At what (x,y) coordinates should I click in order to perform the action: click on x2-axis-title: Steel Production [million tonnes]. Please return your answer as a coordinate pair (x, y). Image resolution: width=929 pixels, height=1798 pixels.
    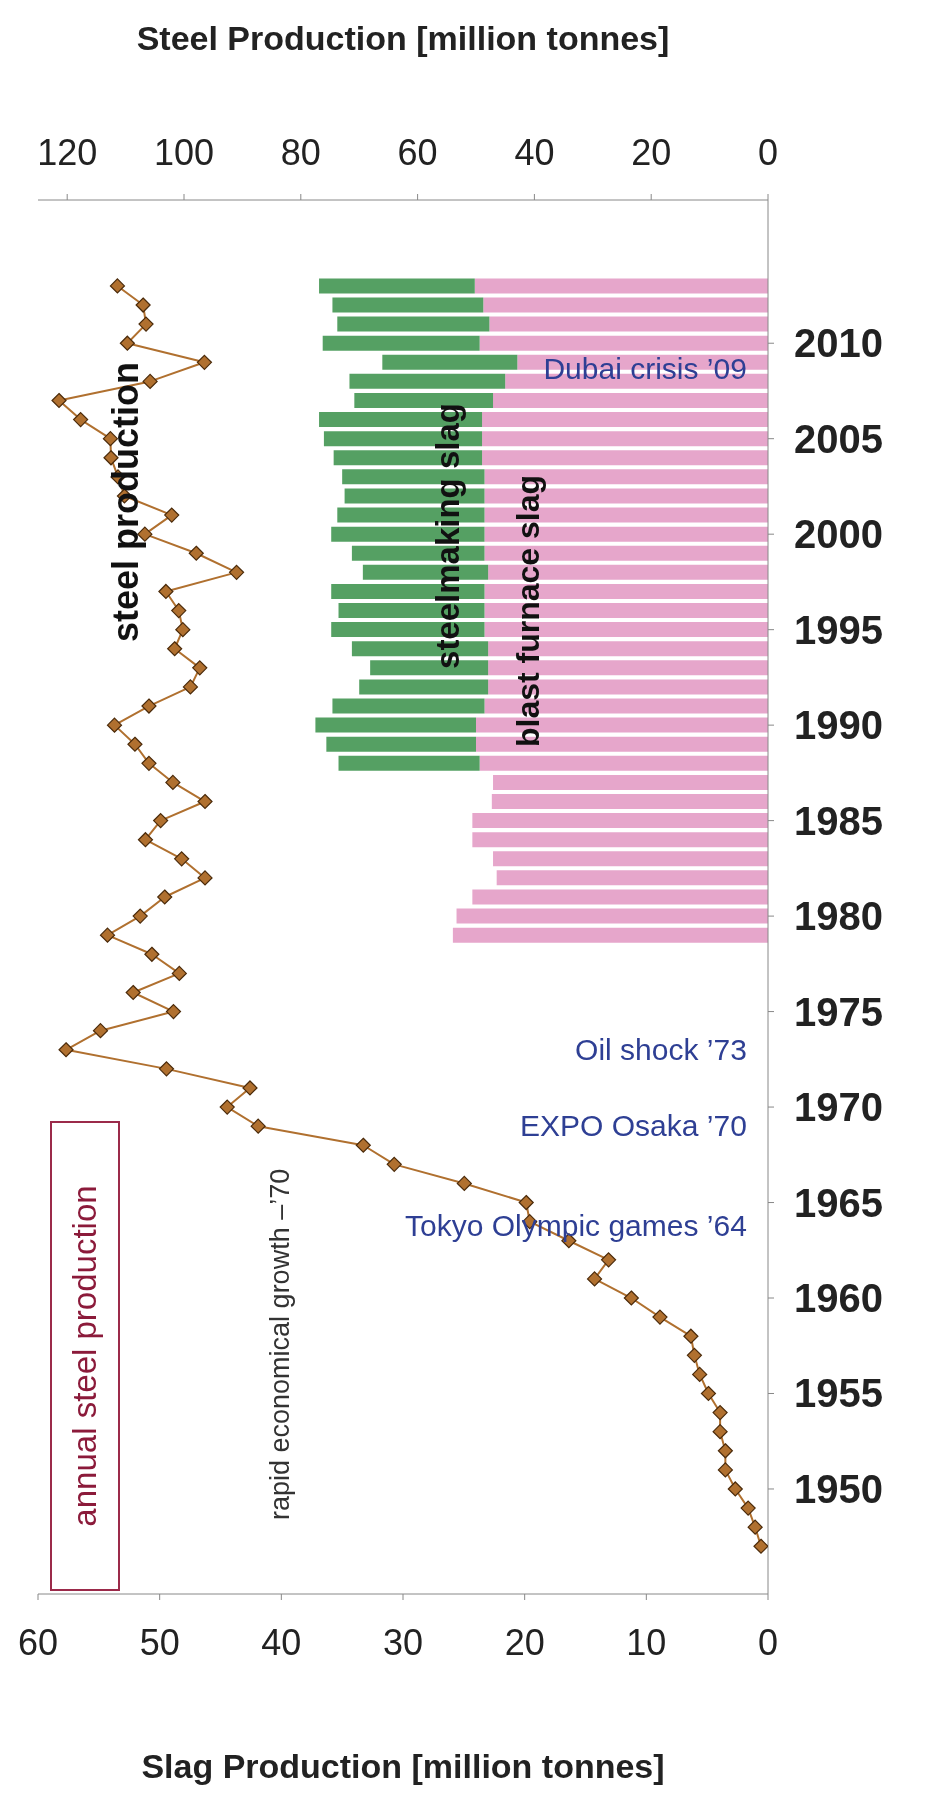
    Looking at the image, I should click on (403, 38).